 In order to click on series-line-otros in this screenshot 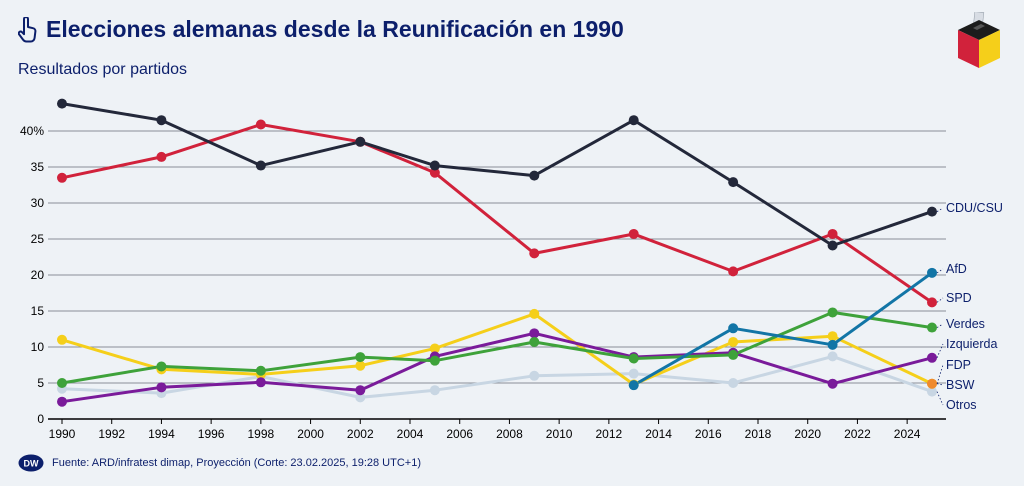, I will do `click(497, 376)`.